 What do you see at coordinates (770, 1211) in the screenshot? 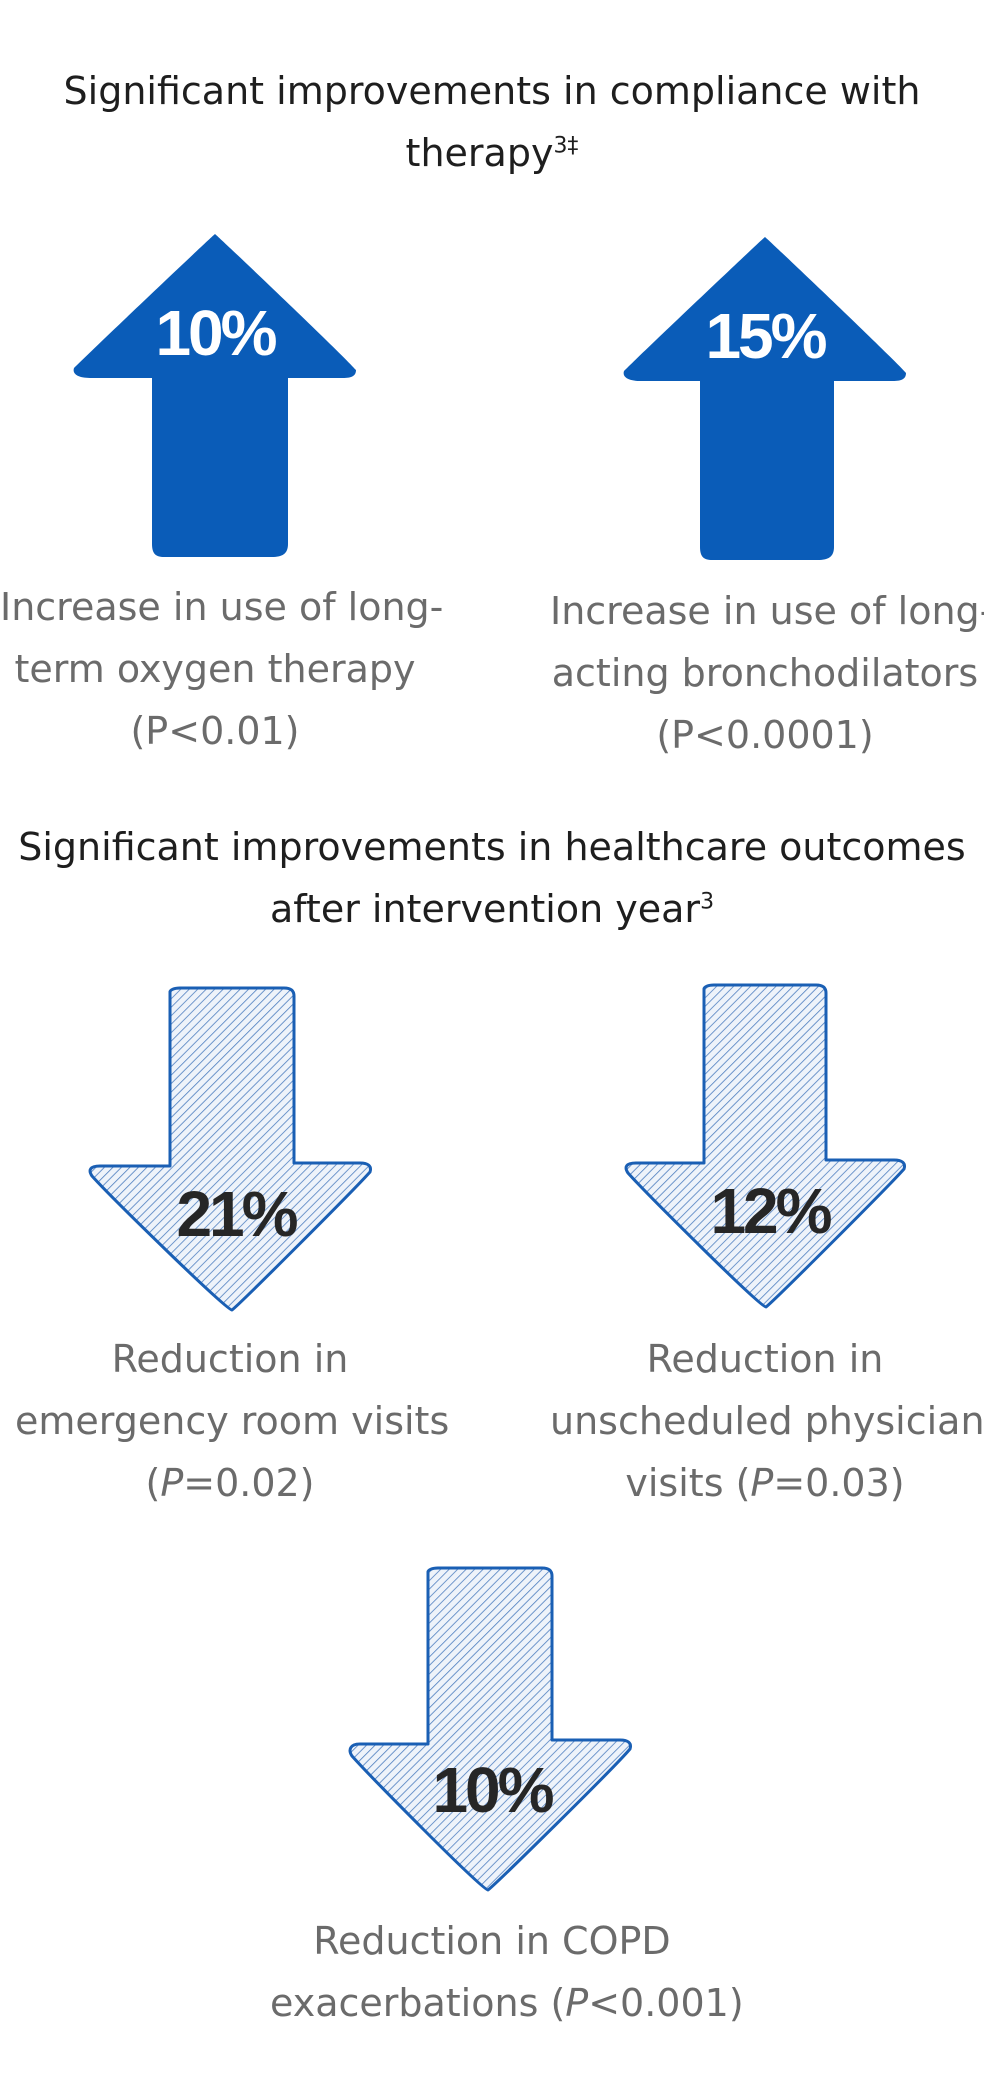
I see `down-arrow-value-label: 12%` at bounding box center [770, 1211].